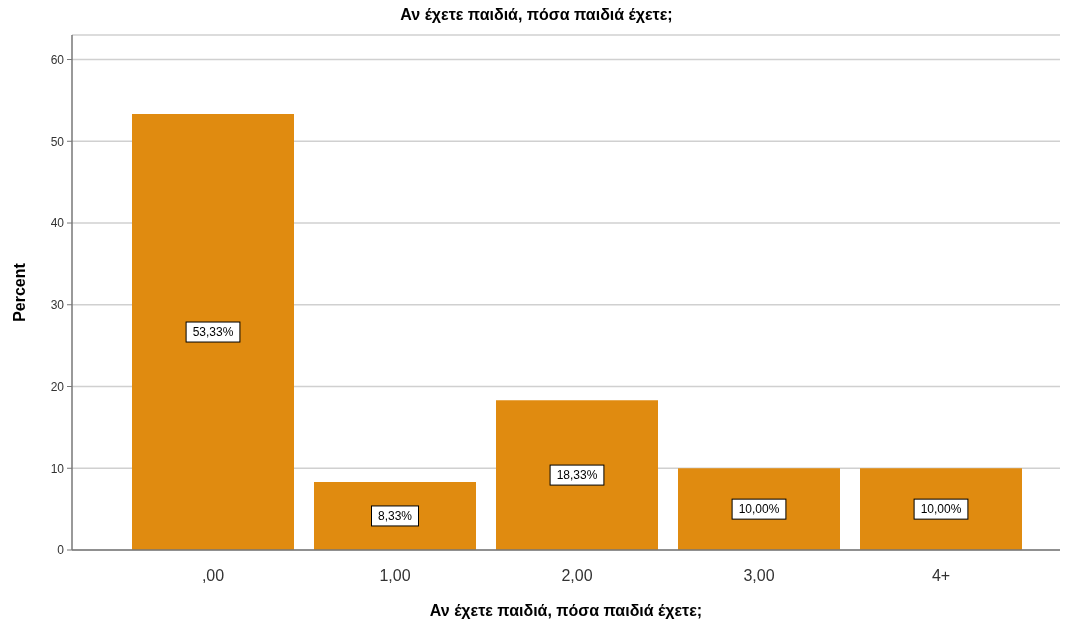  Describe the element at coordinates (941, 576) in the screenshot. I see `x-tick-label: 4+` at that location.